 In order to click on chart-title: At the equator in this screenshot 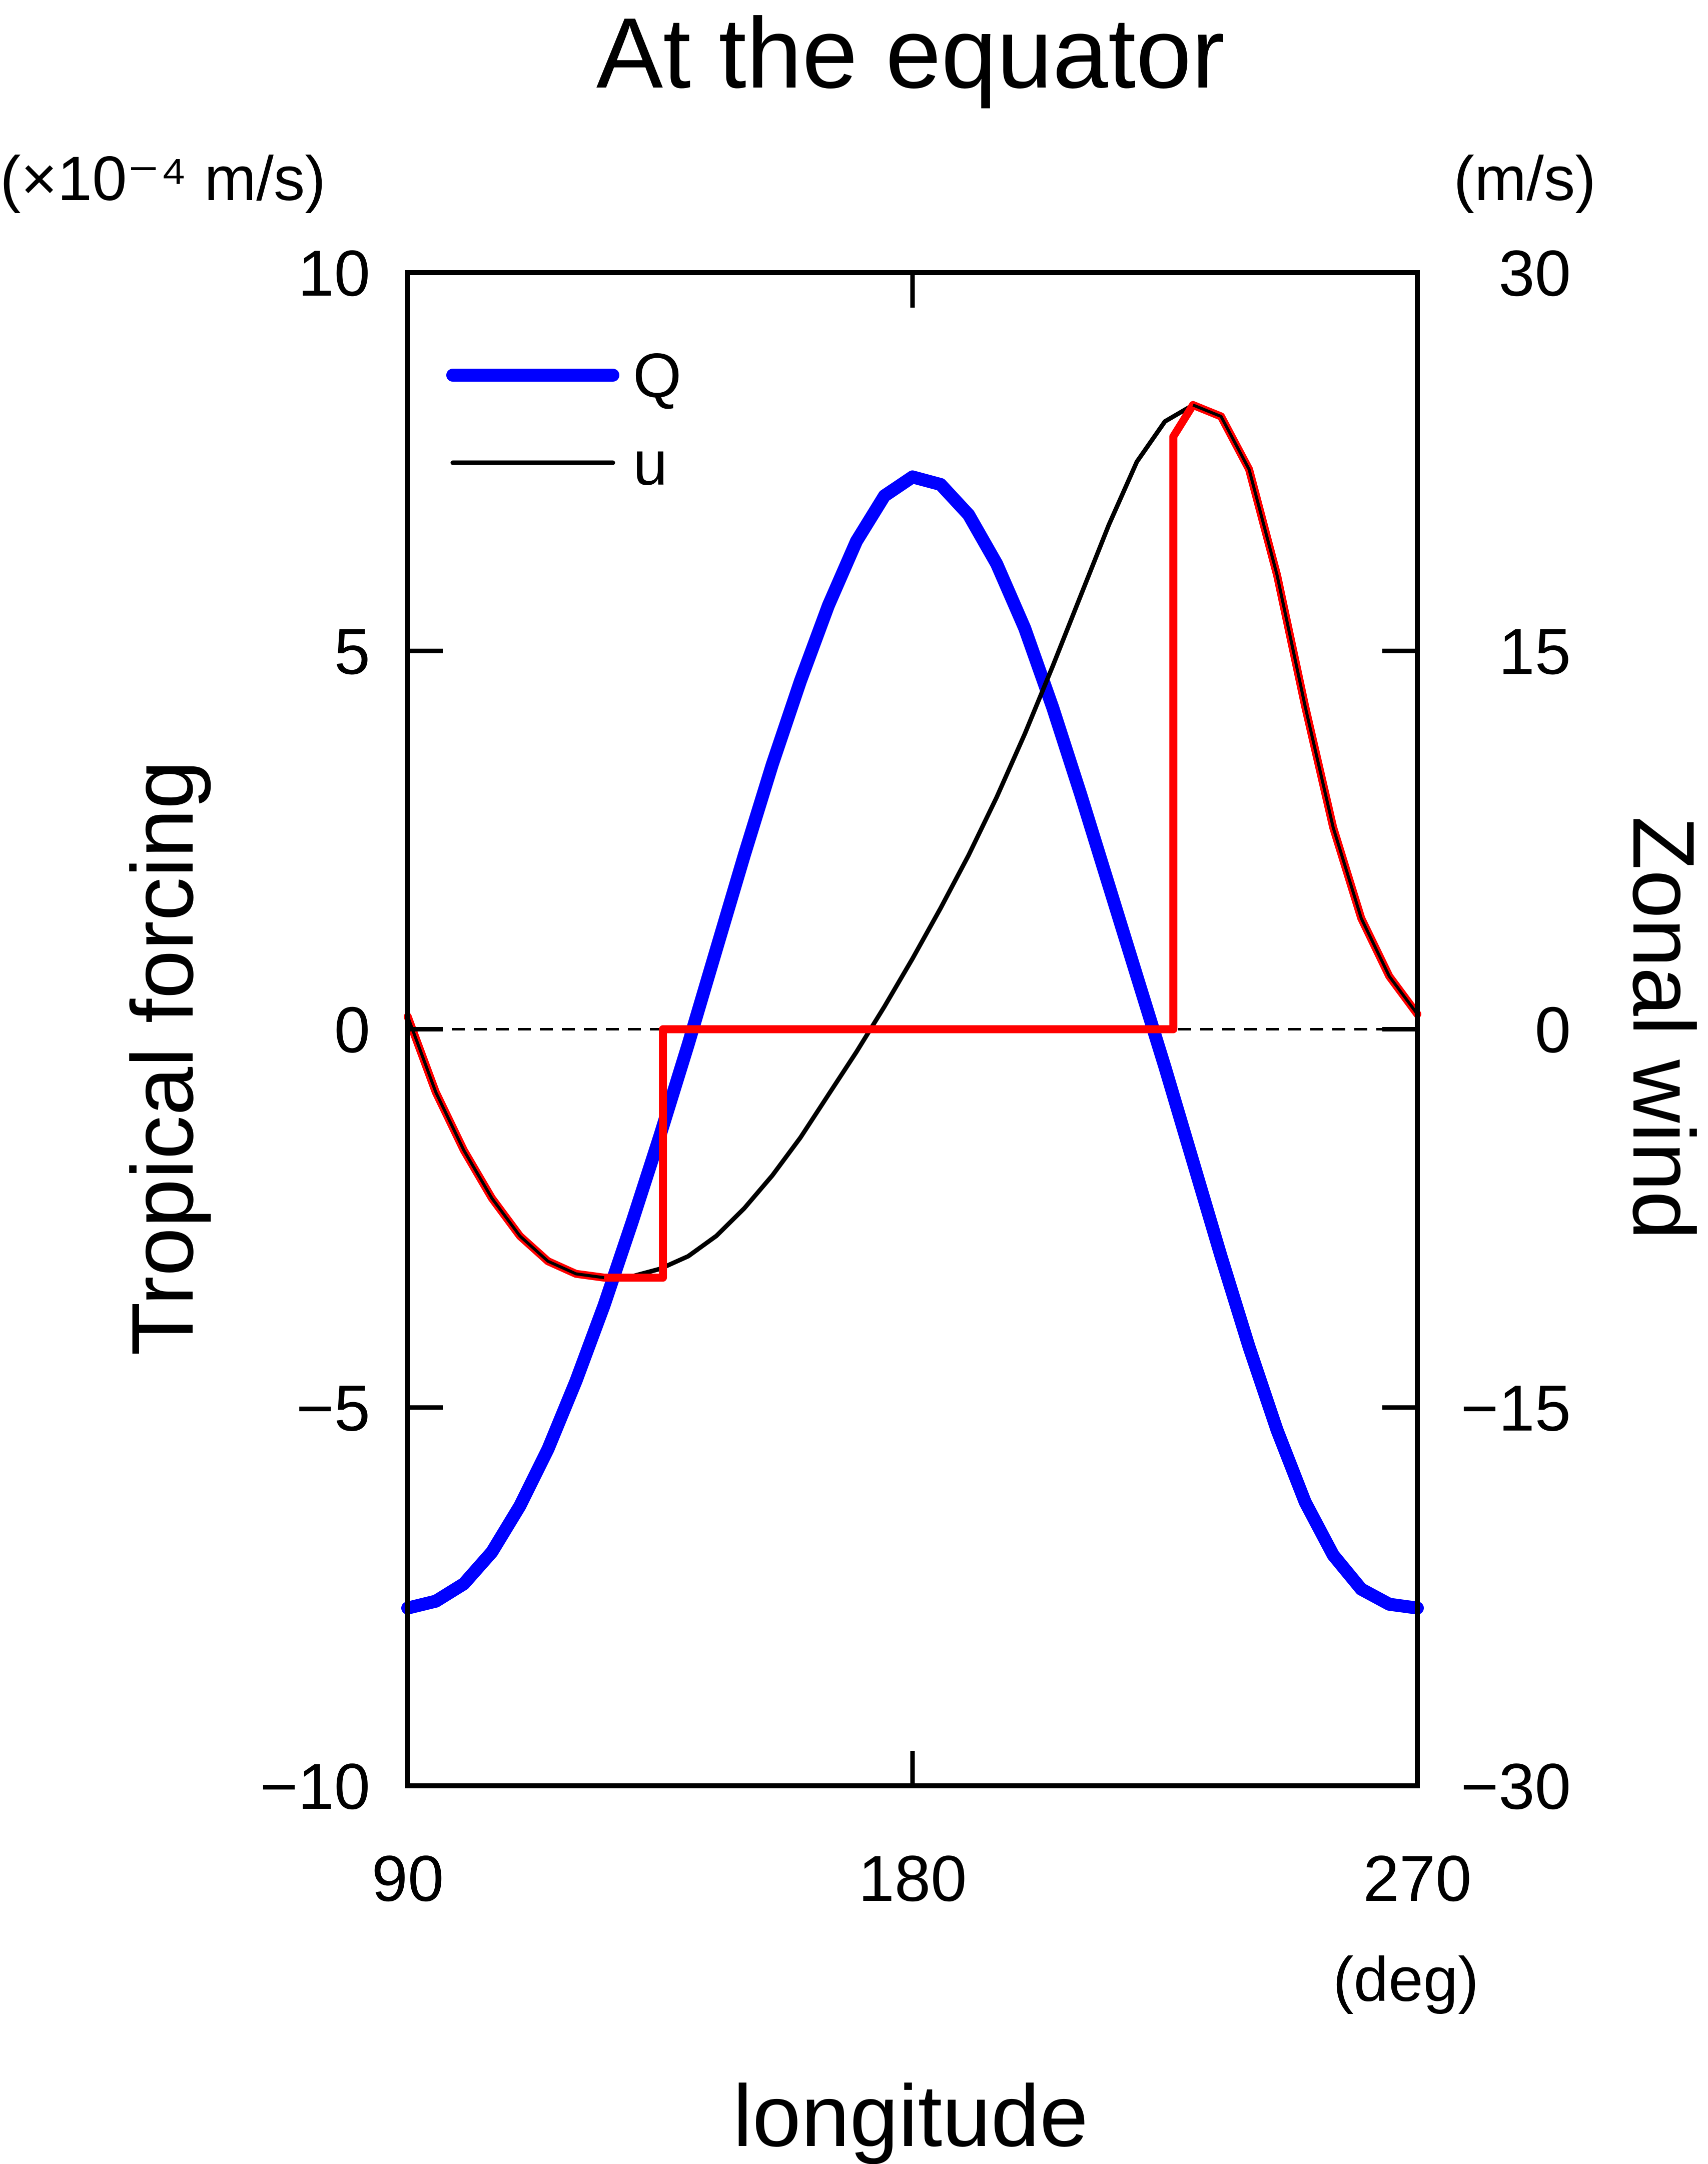, I will do `click(911, 55)`.